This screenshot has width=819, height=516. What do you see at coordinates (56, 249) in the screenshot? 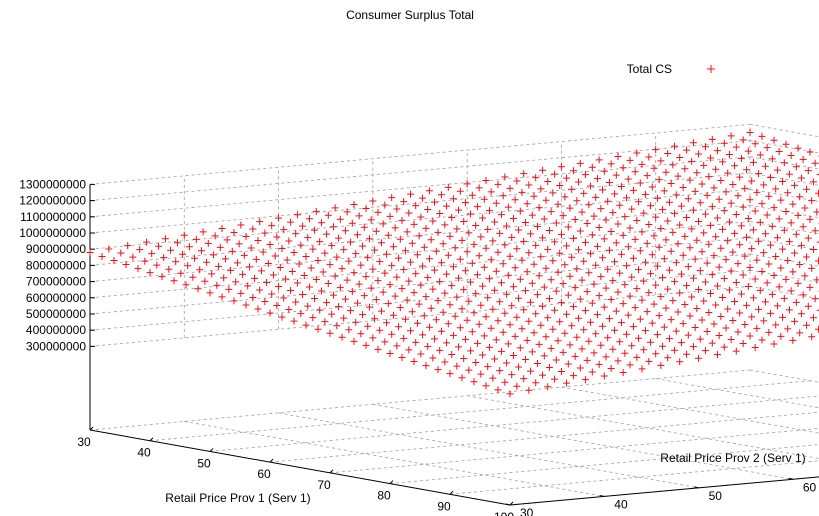
I see `z-tick-label: 900000000` at bounding box center [56, 249].